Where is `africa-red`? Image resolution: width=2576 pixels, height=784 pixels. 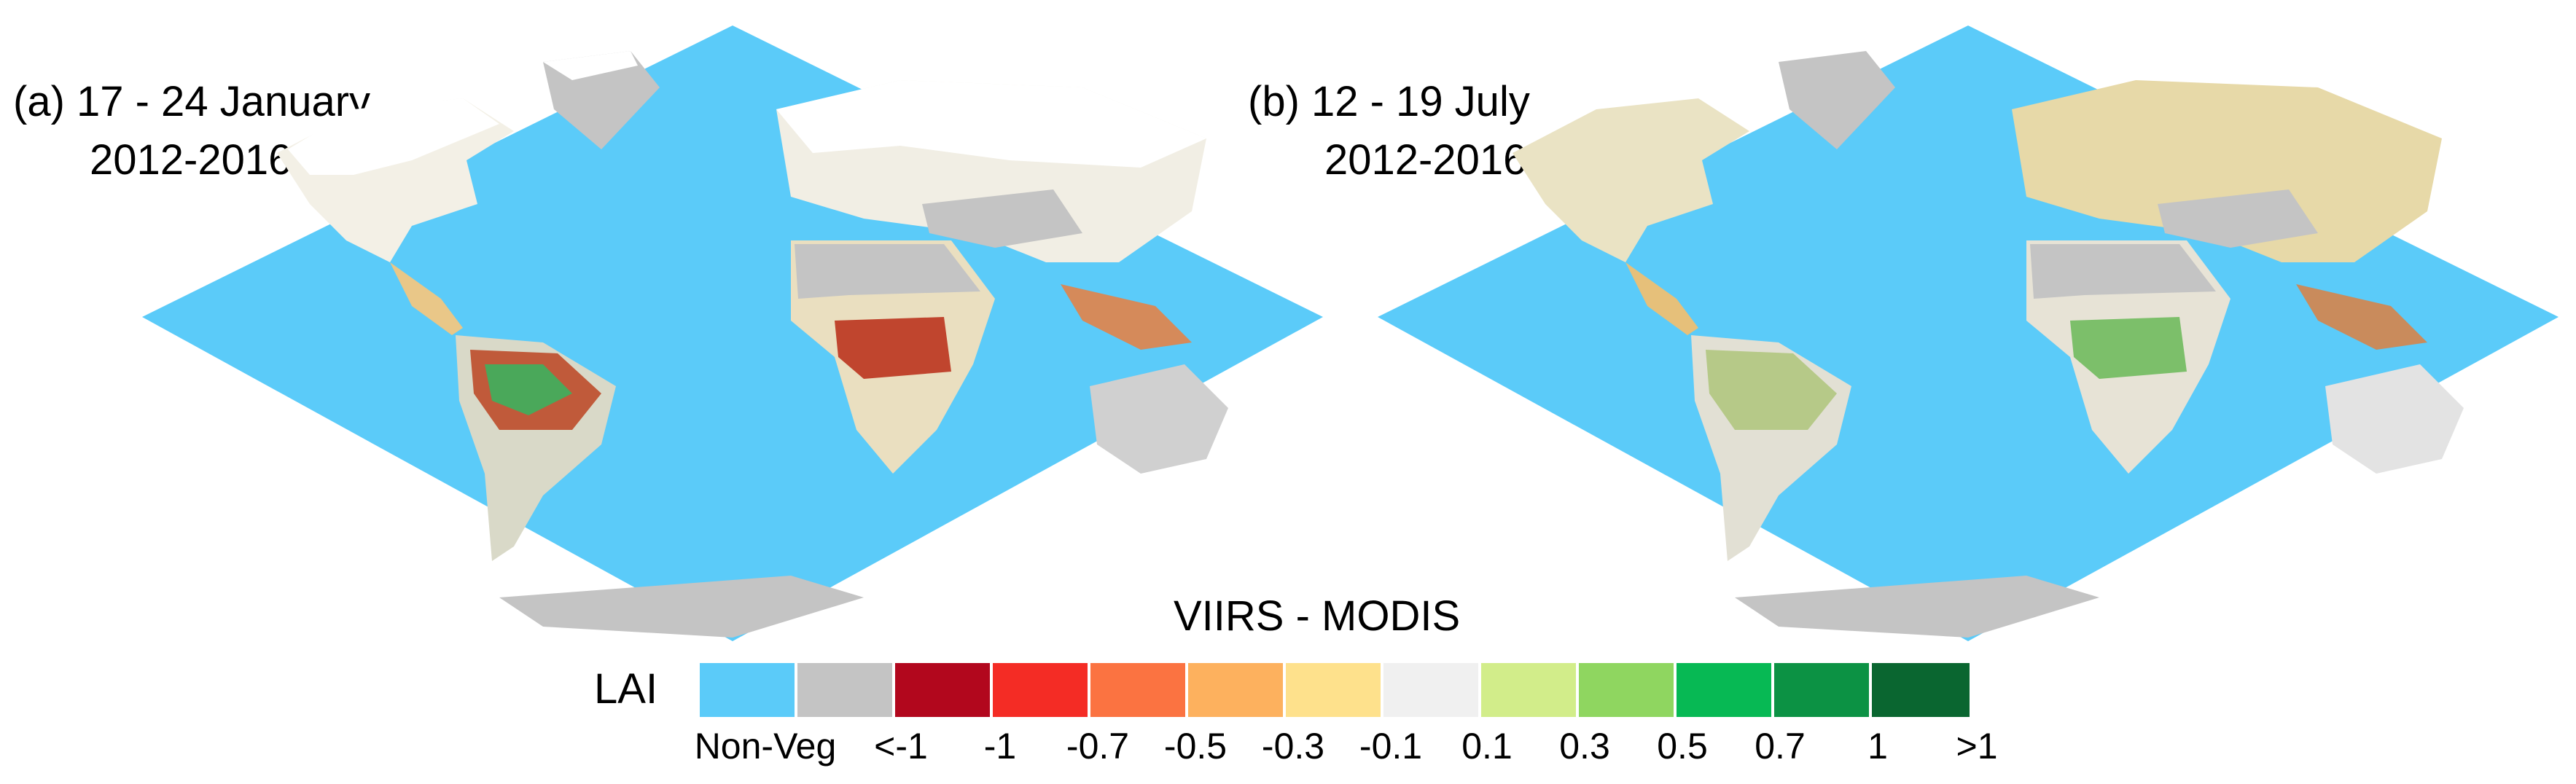
africa-red is located at coordinates (893, 348).